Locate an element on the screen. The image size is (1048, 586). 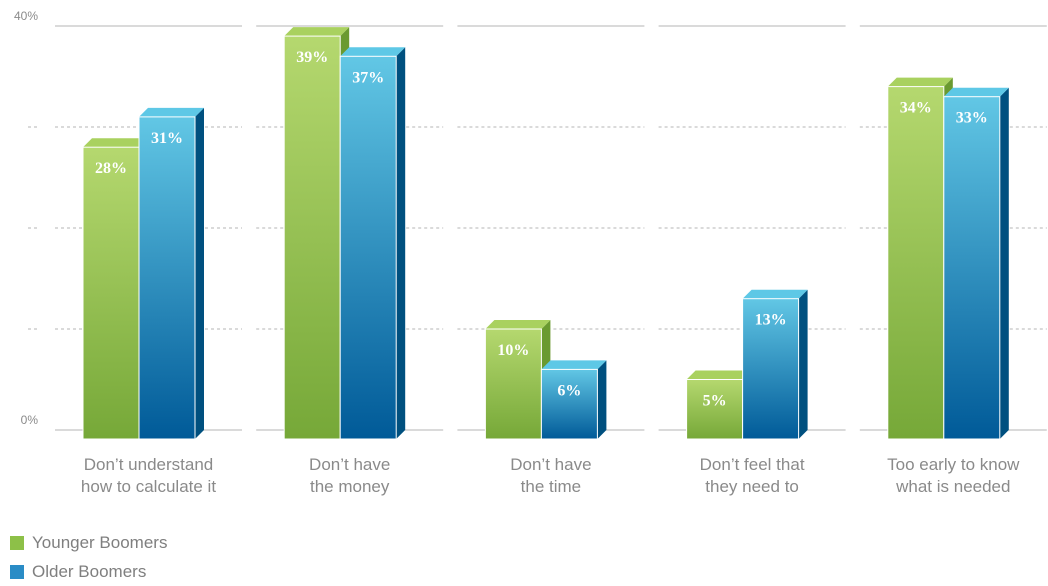
data-label: 39% is located at coordinates (312, 57).